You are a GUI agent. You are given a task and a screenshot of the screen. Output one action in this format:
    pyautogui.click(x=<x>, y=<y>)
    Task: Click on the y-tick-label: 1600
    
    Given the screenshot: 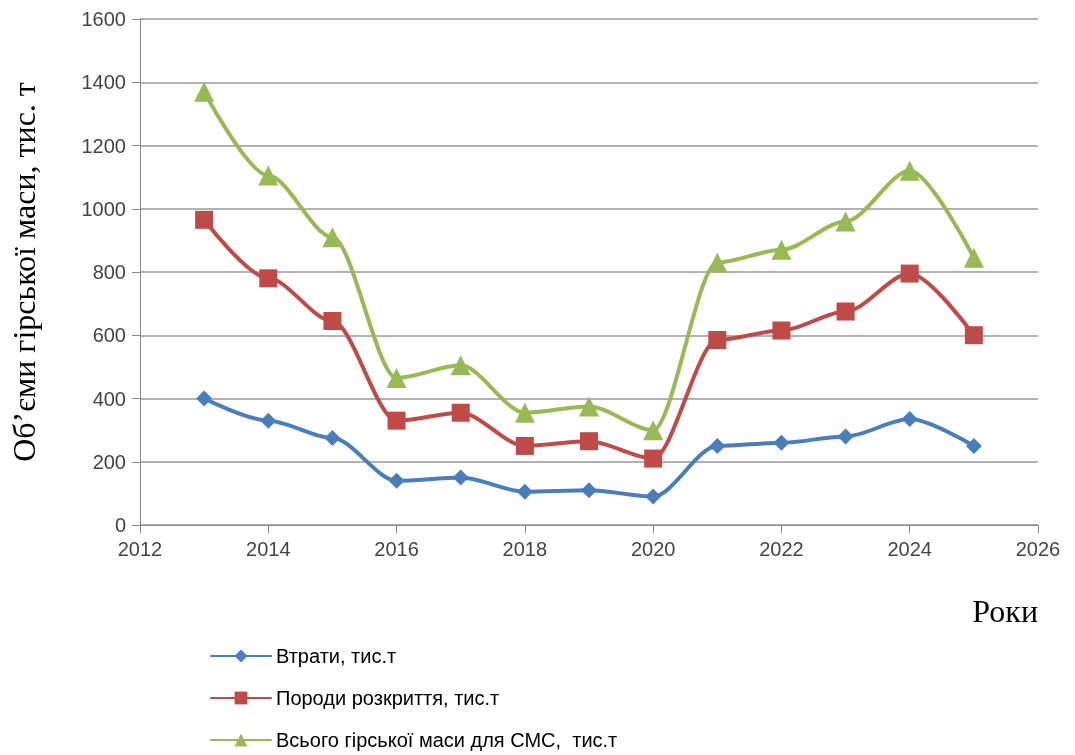 What is the action you would take?
    pyautogui.click(x=103, y=19)
    